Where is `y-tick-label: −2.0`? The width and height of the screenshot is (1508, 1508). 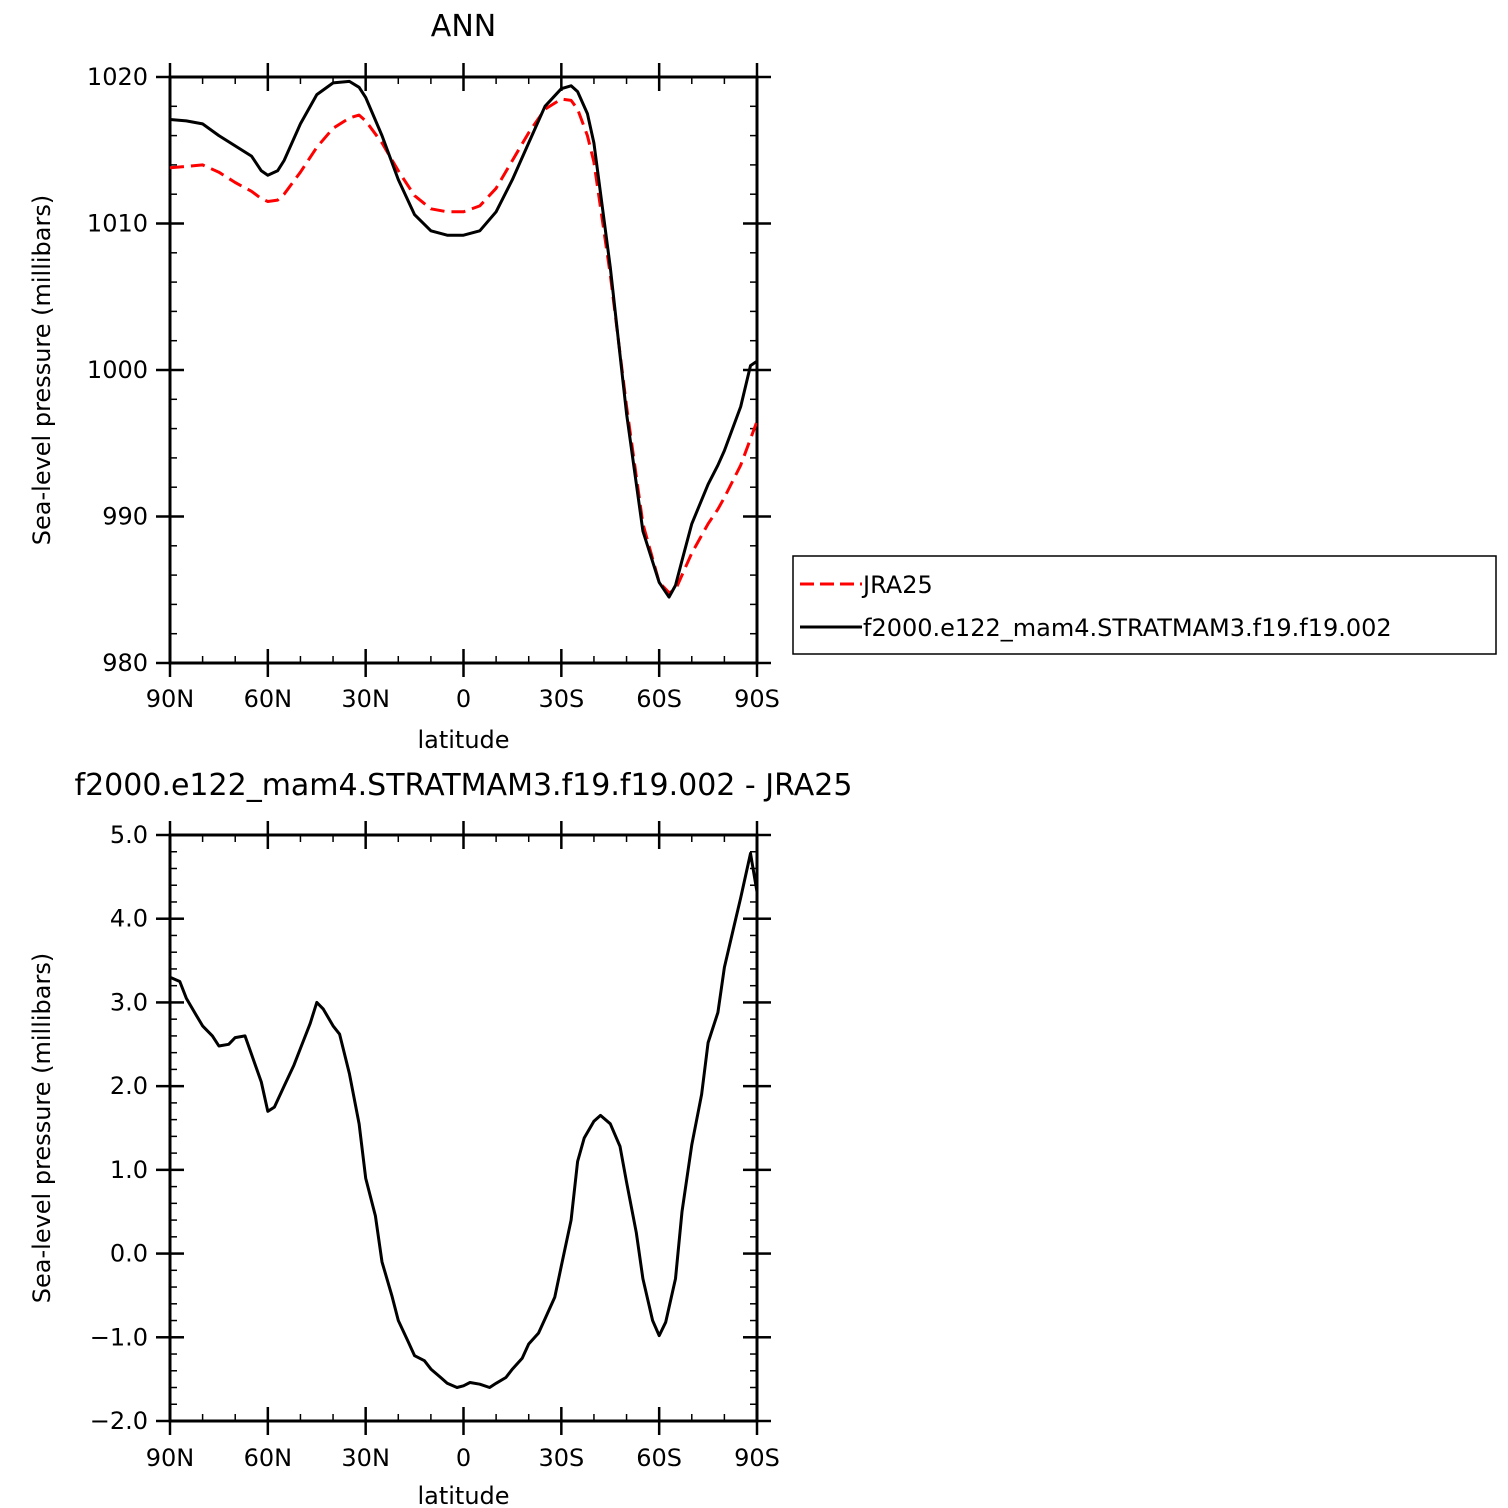
y-tick-label: −2.0 is located at coordinates (119, 1421).